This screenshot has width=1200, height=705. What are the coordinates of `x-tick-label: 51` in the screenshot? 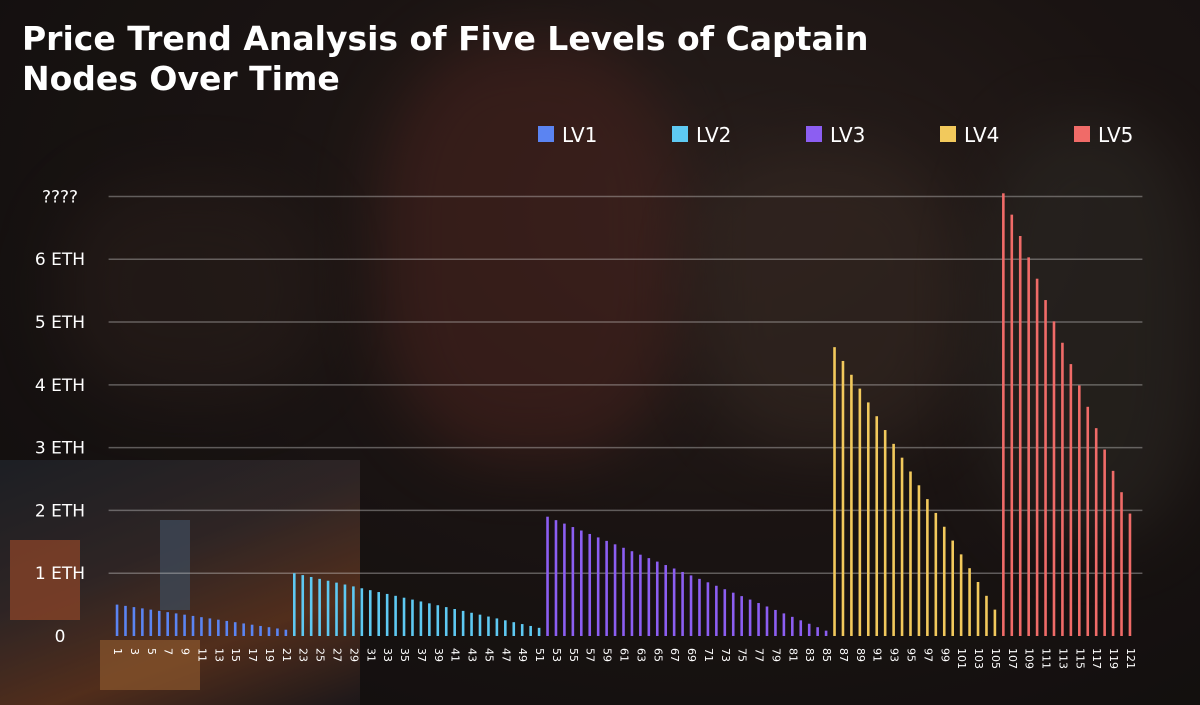 It's located at (539, 655).